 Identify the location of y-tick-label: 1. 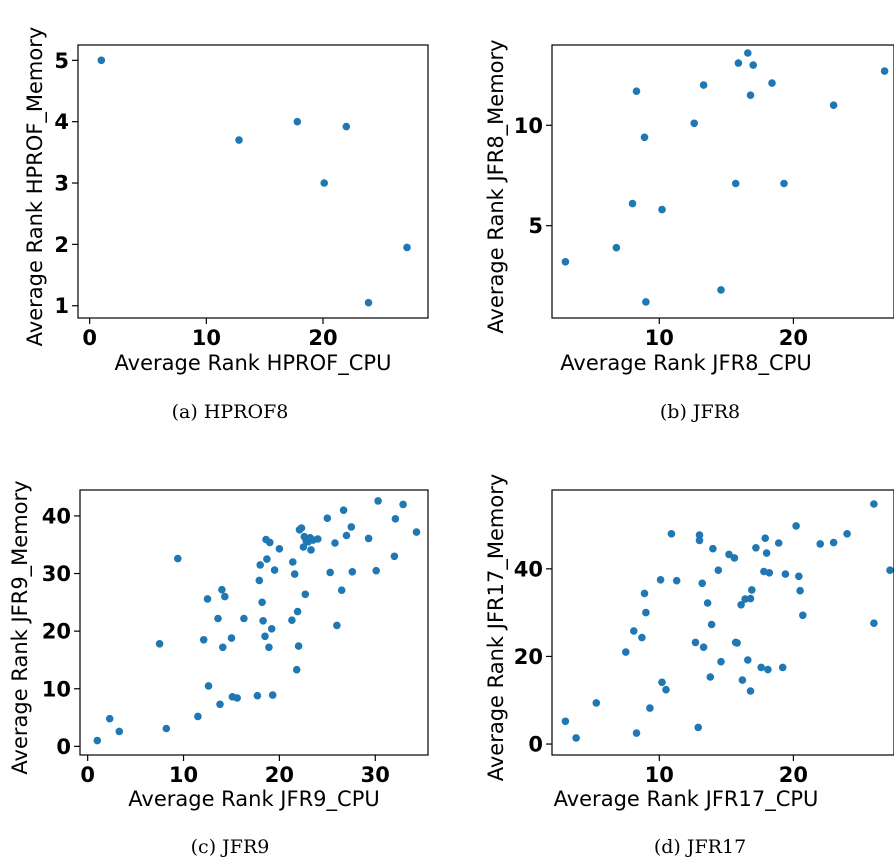
(61, 306).